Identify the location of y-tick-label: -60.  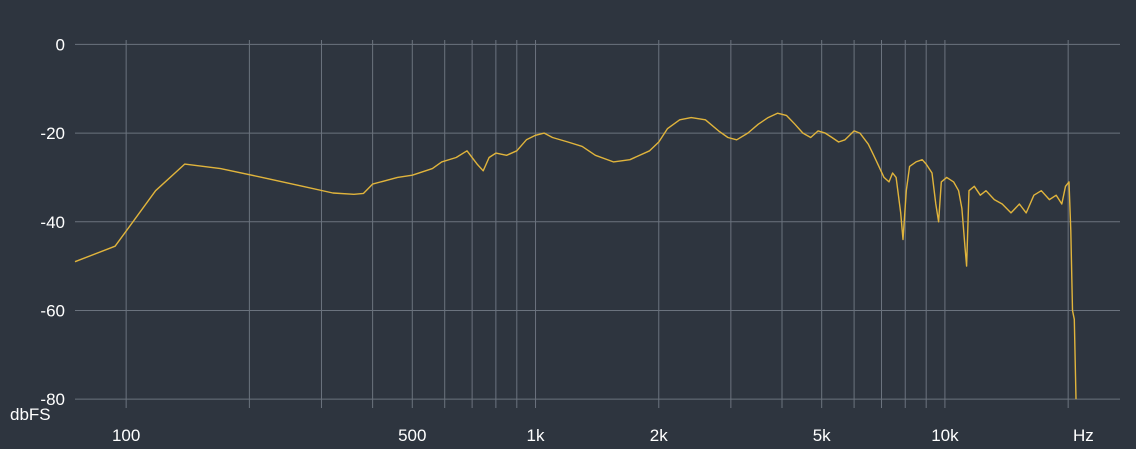
(52, 310).